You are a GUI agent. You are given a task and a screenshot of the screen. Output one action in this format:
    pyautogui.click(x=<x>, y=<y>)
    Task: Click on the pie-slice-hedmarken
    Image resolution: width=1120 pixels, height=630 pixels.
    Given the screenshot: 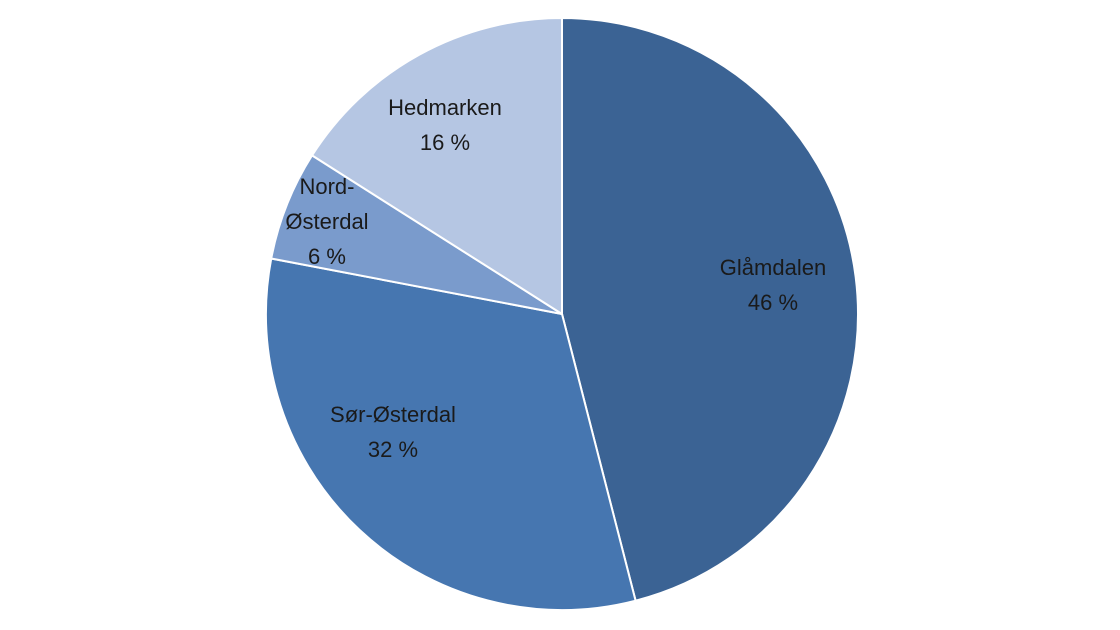 What is the action you would take?
    pyautogui.click(x=436, y=166)
    